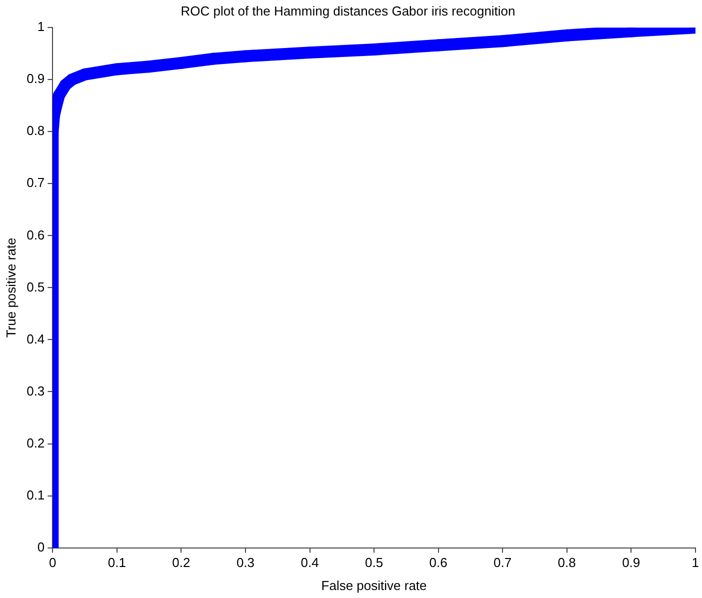  I want to click on x-axis-title: False positive rate, so click(374, 585).